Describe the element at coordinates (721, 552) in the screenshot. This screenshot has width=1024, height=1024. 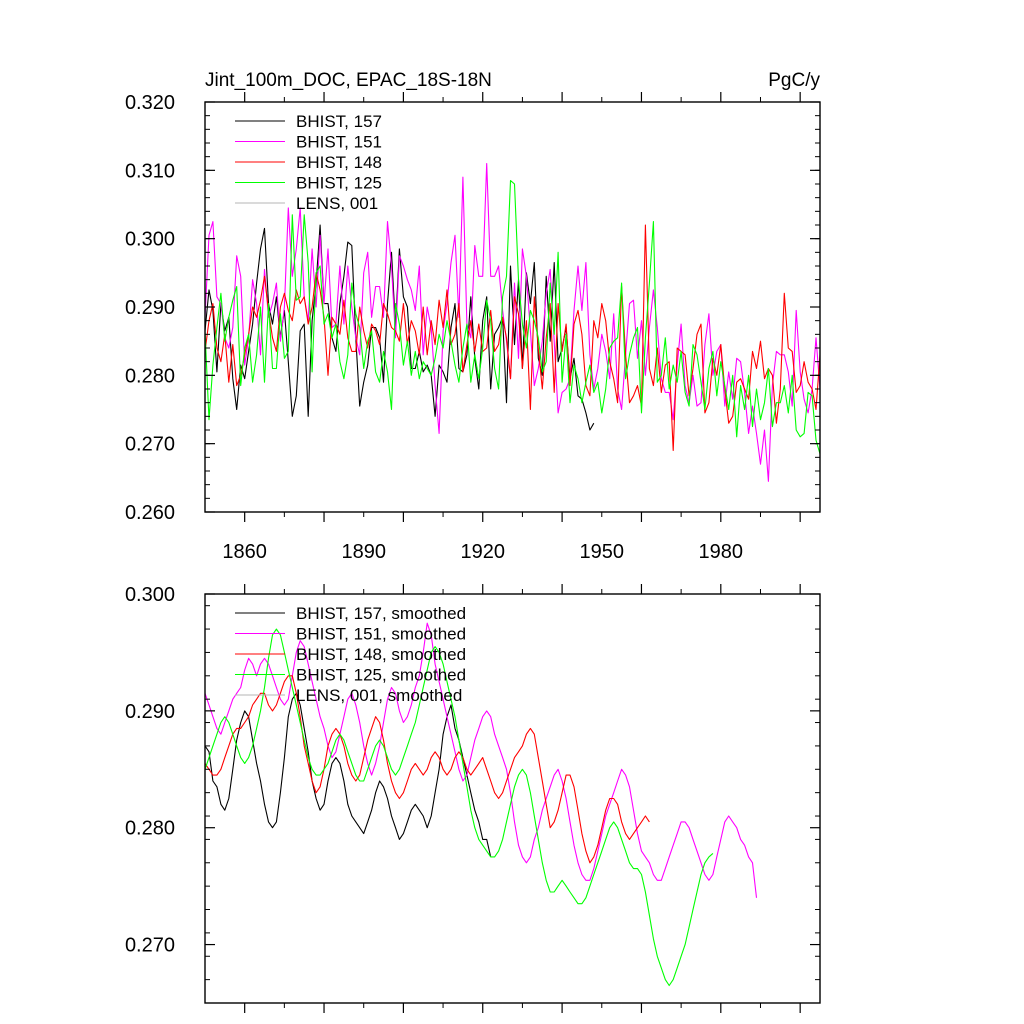
I see `x-tick-label: 1980` at that location.